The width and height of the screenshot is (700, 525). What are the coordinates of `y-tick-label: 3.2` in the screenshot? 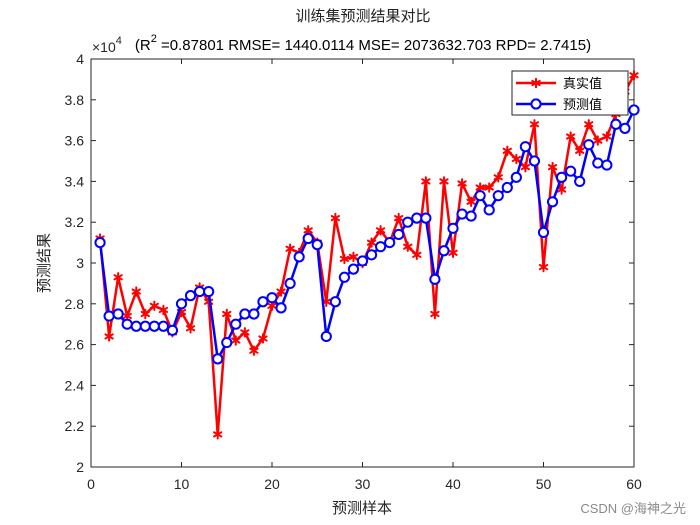 It's located at (75, 222).